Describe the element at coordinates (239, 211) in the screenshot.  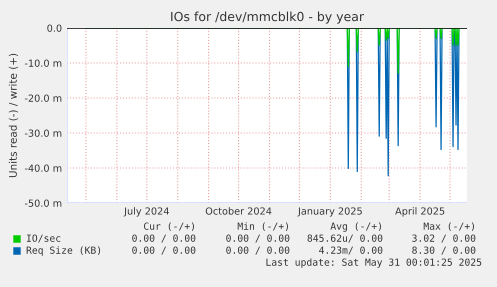
I see `x-tick-label: October 2024` at that location.